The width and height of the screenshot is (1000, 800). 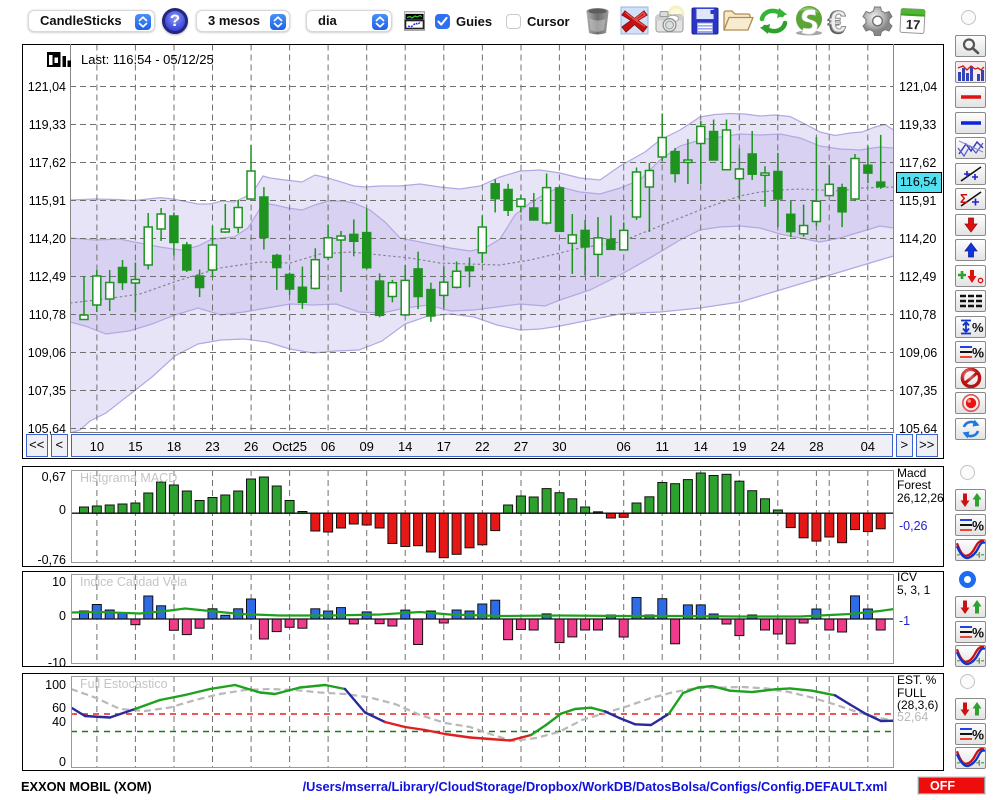 I want to click on svg-text: Σ, so click(x=964, y=198).